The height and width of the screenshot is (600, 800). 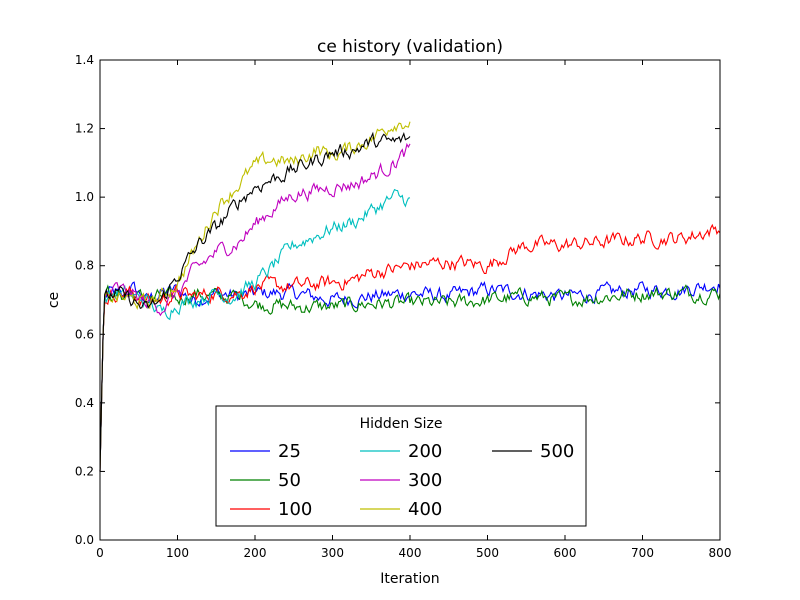 I want to click on y-axis-label: ce, so click(x=54, y=300).